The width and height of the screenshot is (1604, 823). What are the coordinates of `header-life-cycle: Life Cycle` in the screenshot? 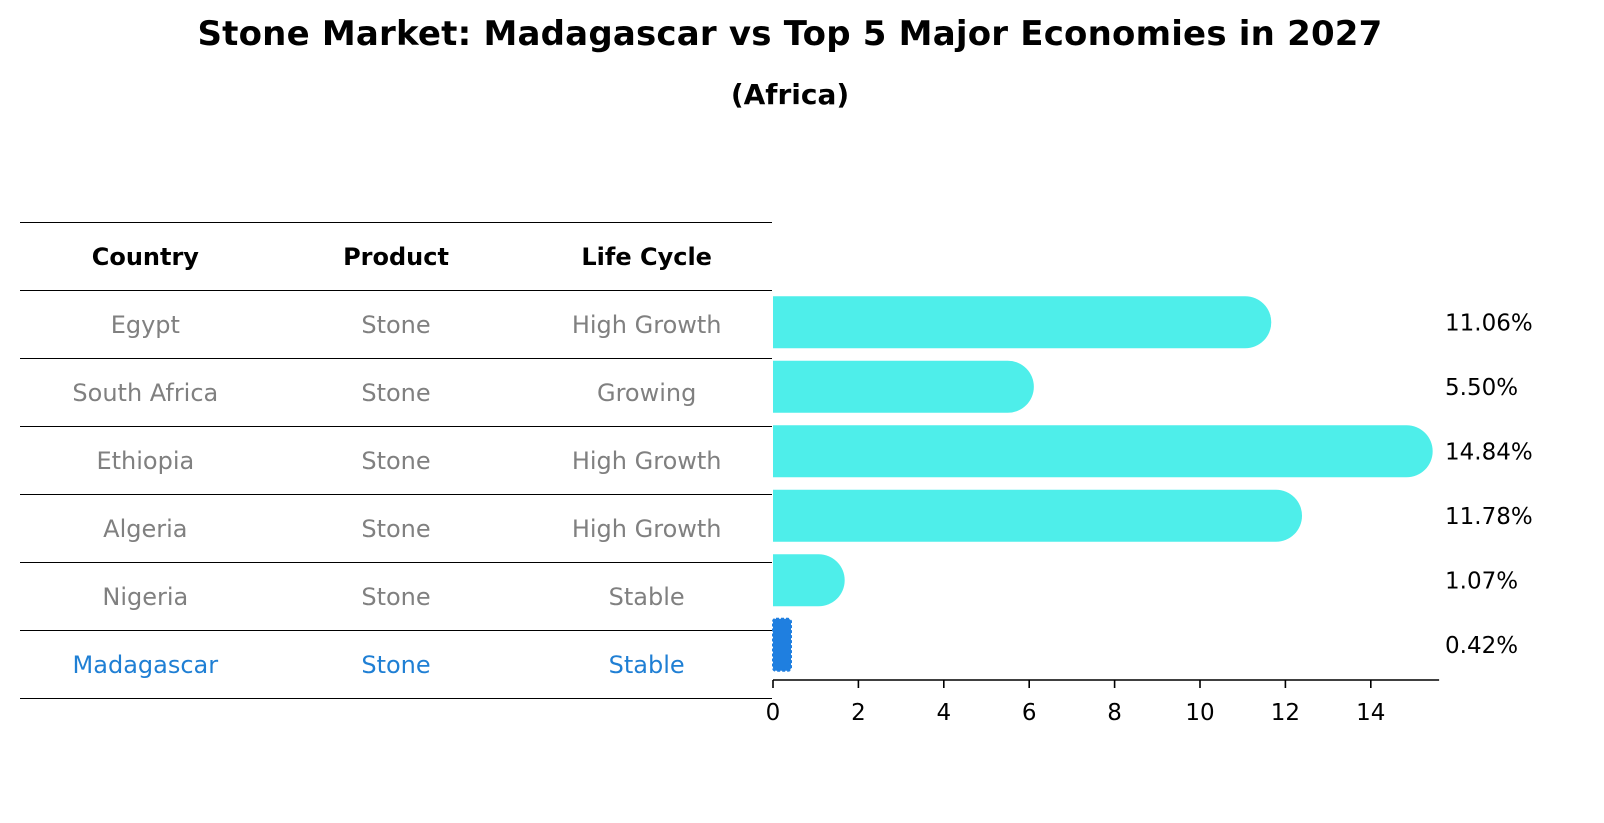 It's located at (646, 256).